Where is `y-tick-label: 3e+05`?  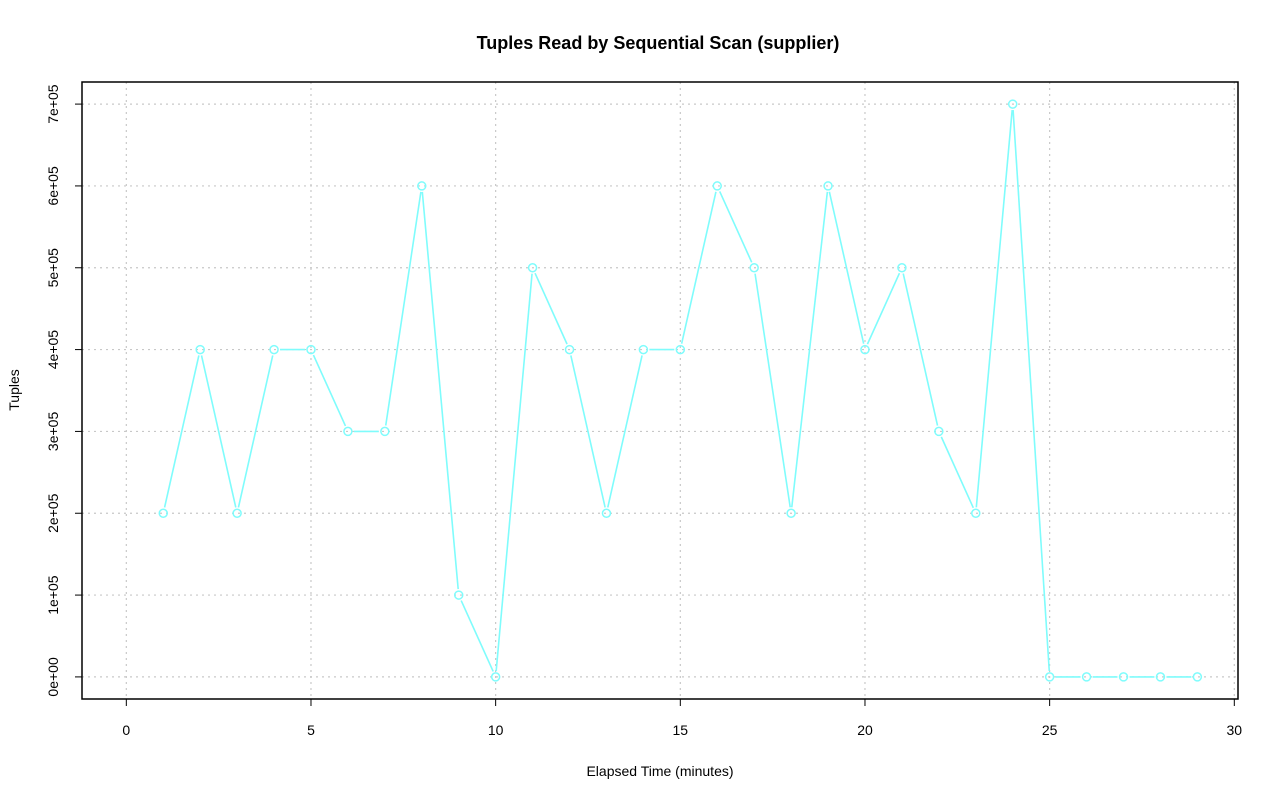 y-tick-label: 3e+05 is located at coordinates (53, 432).